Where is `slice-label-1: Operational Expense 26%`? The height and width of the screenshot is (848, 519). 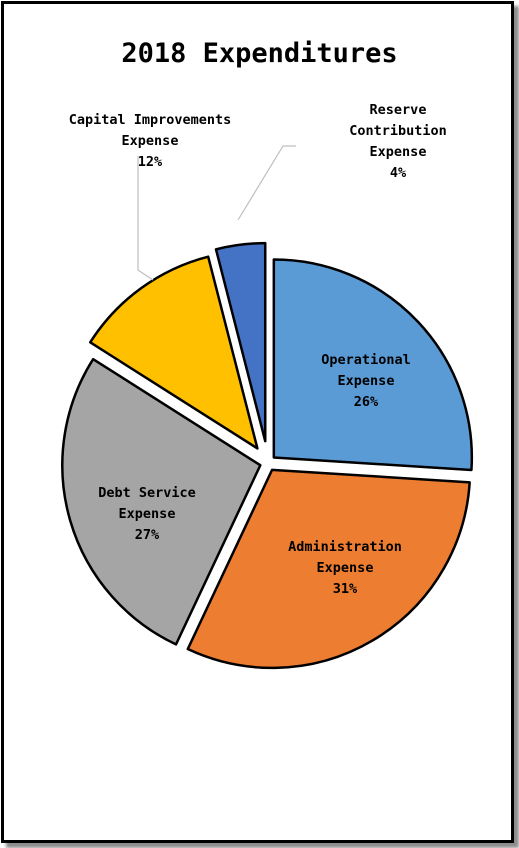
slice-label-1: Operational Expense 26% is located at coordinates (365, 381).